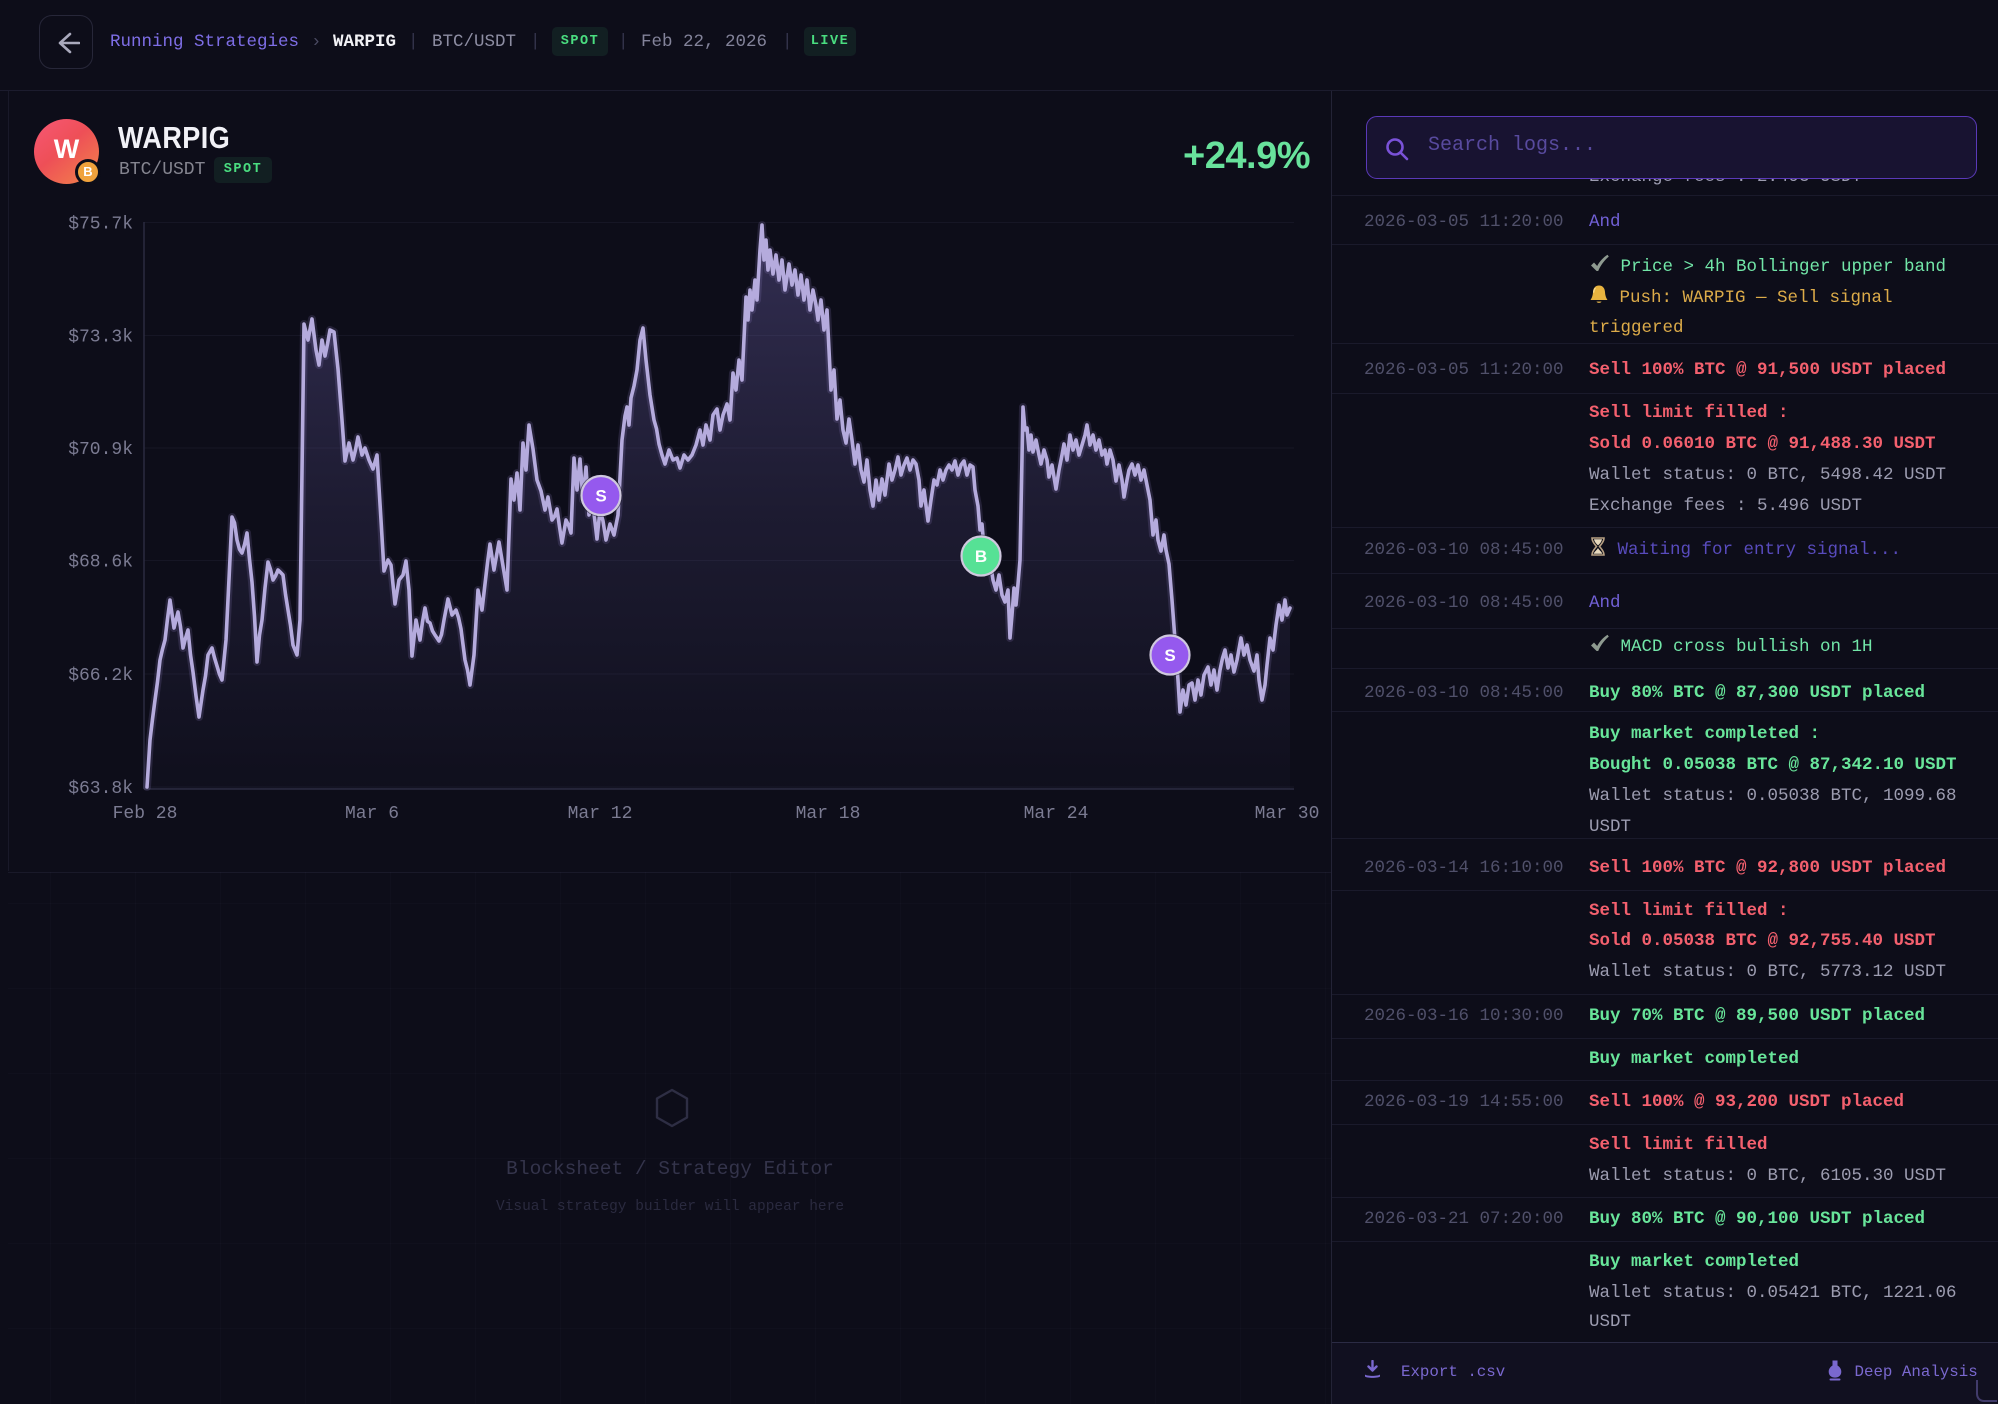  What do you see at coordinates (100, 338) in the screenshot?
I see `svg-text: $73.3k` at bounding box center [100, 338].